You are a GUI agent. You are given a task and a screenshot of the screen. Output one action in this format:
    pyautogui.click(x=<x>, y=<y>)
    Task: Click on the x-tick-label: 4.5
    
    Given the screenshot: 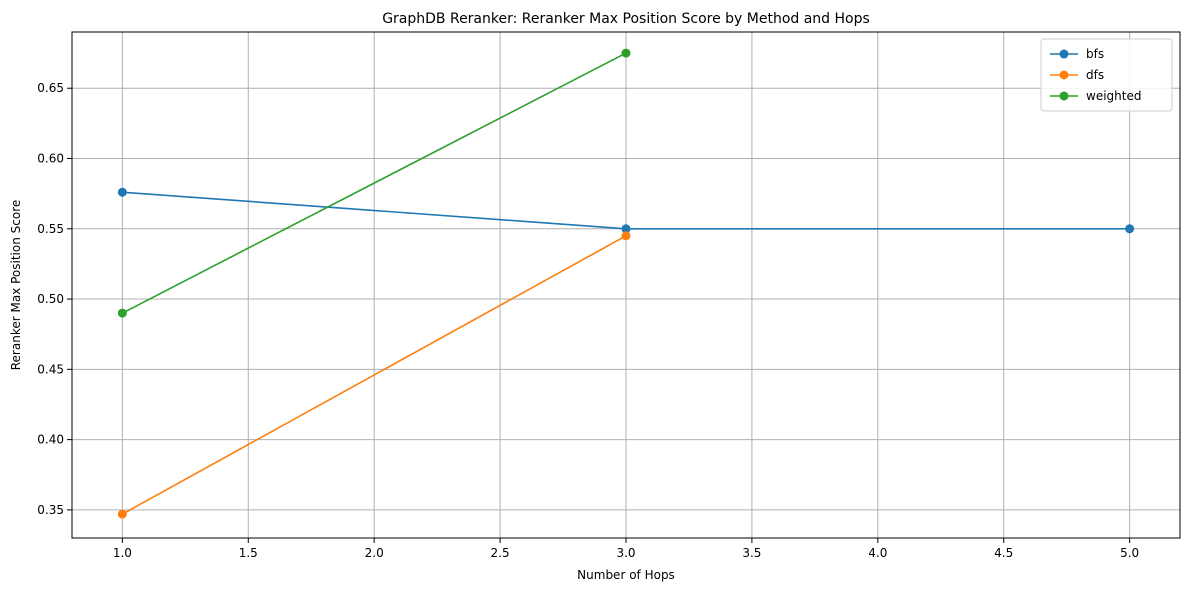 What is the action you would take?
    pyautogui.click(x=1003, y=553)
    